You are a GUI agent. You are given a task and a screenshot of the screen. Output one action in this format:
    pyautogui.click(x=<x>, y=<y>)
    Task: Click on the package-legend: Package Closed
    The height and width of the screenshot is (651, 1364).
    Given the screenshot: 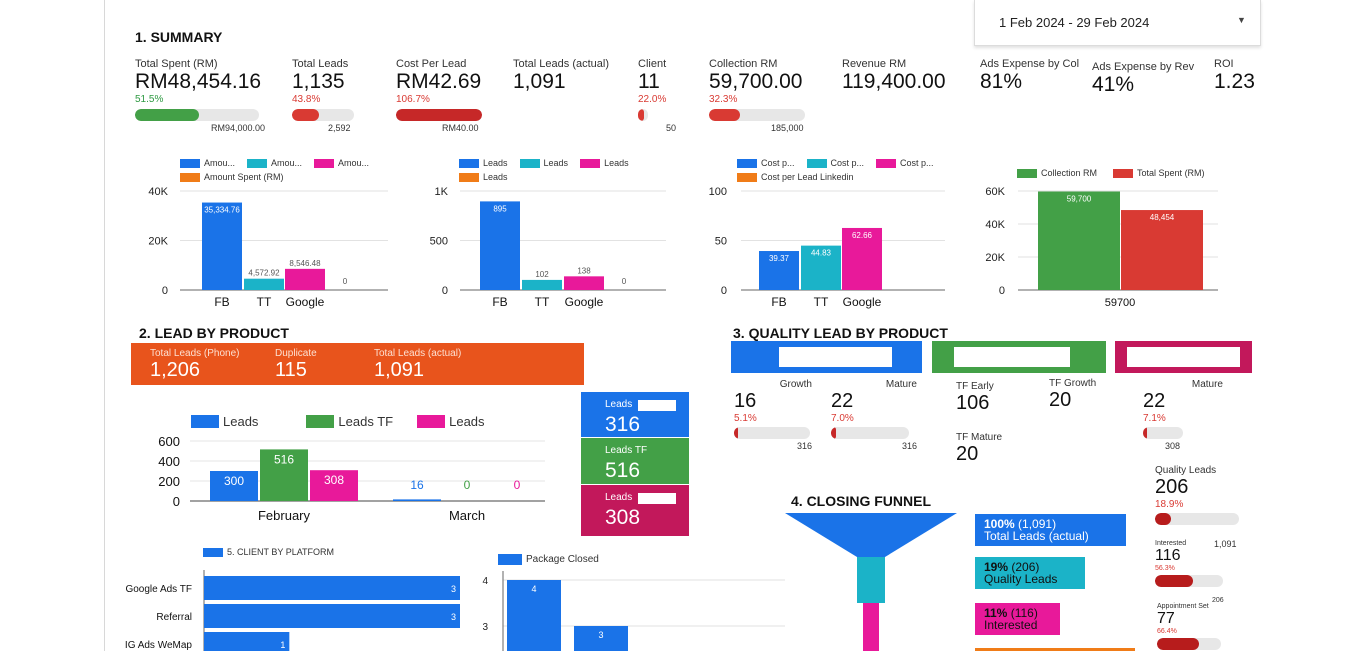 What is the action you would take?
    pyautogui.click(x=548, y=559)
    